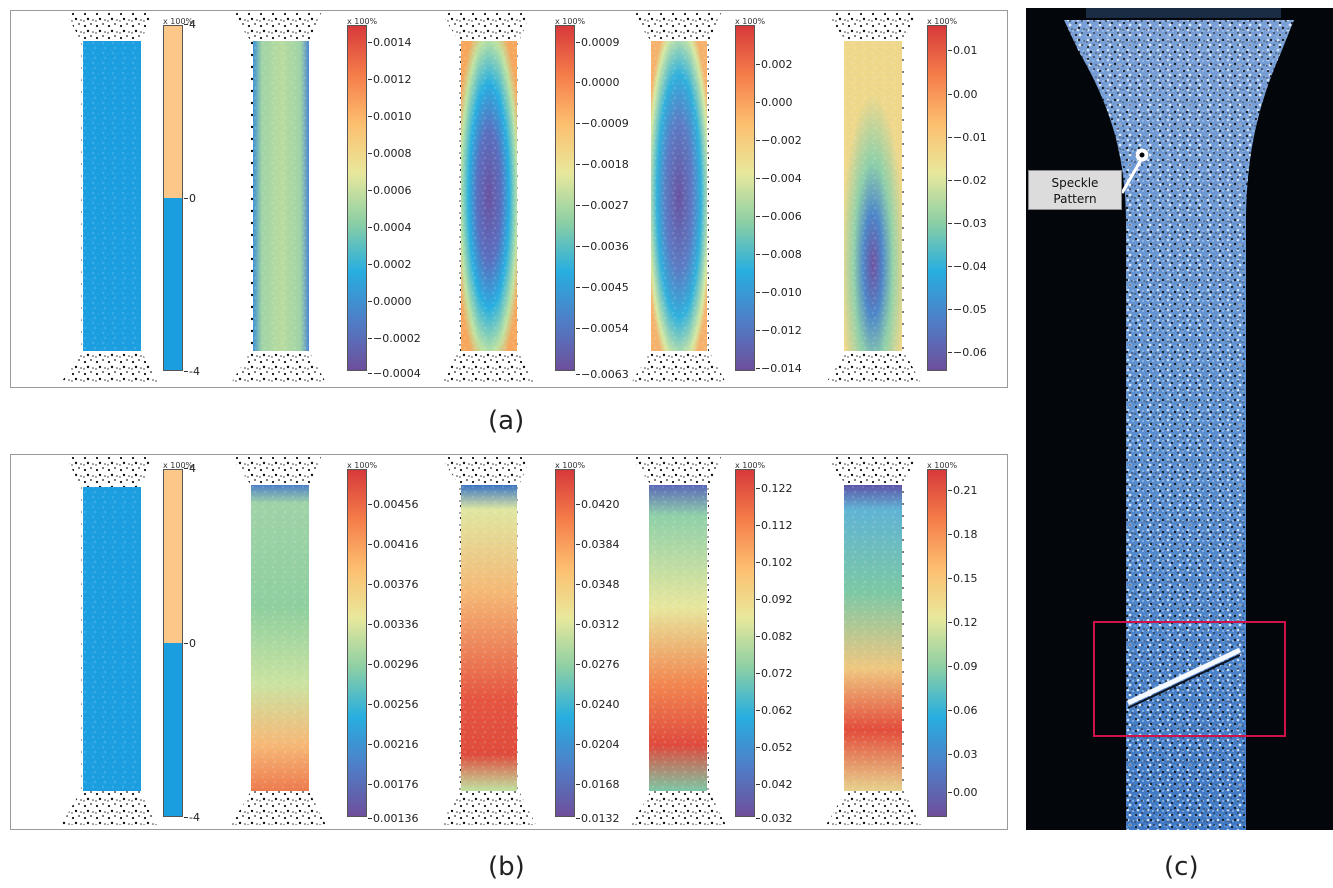 The height and width of the screenshot is (888, 1333). What do you see at coordinates (774, 525) in the screenshot?
I see `tick-label: 0.112` at bounding box center [774, 525].